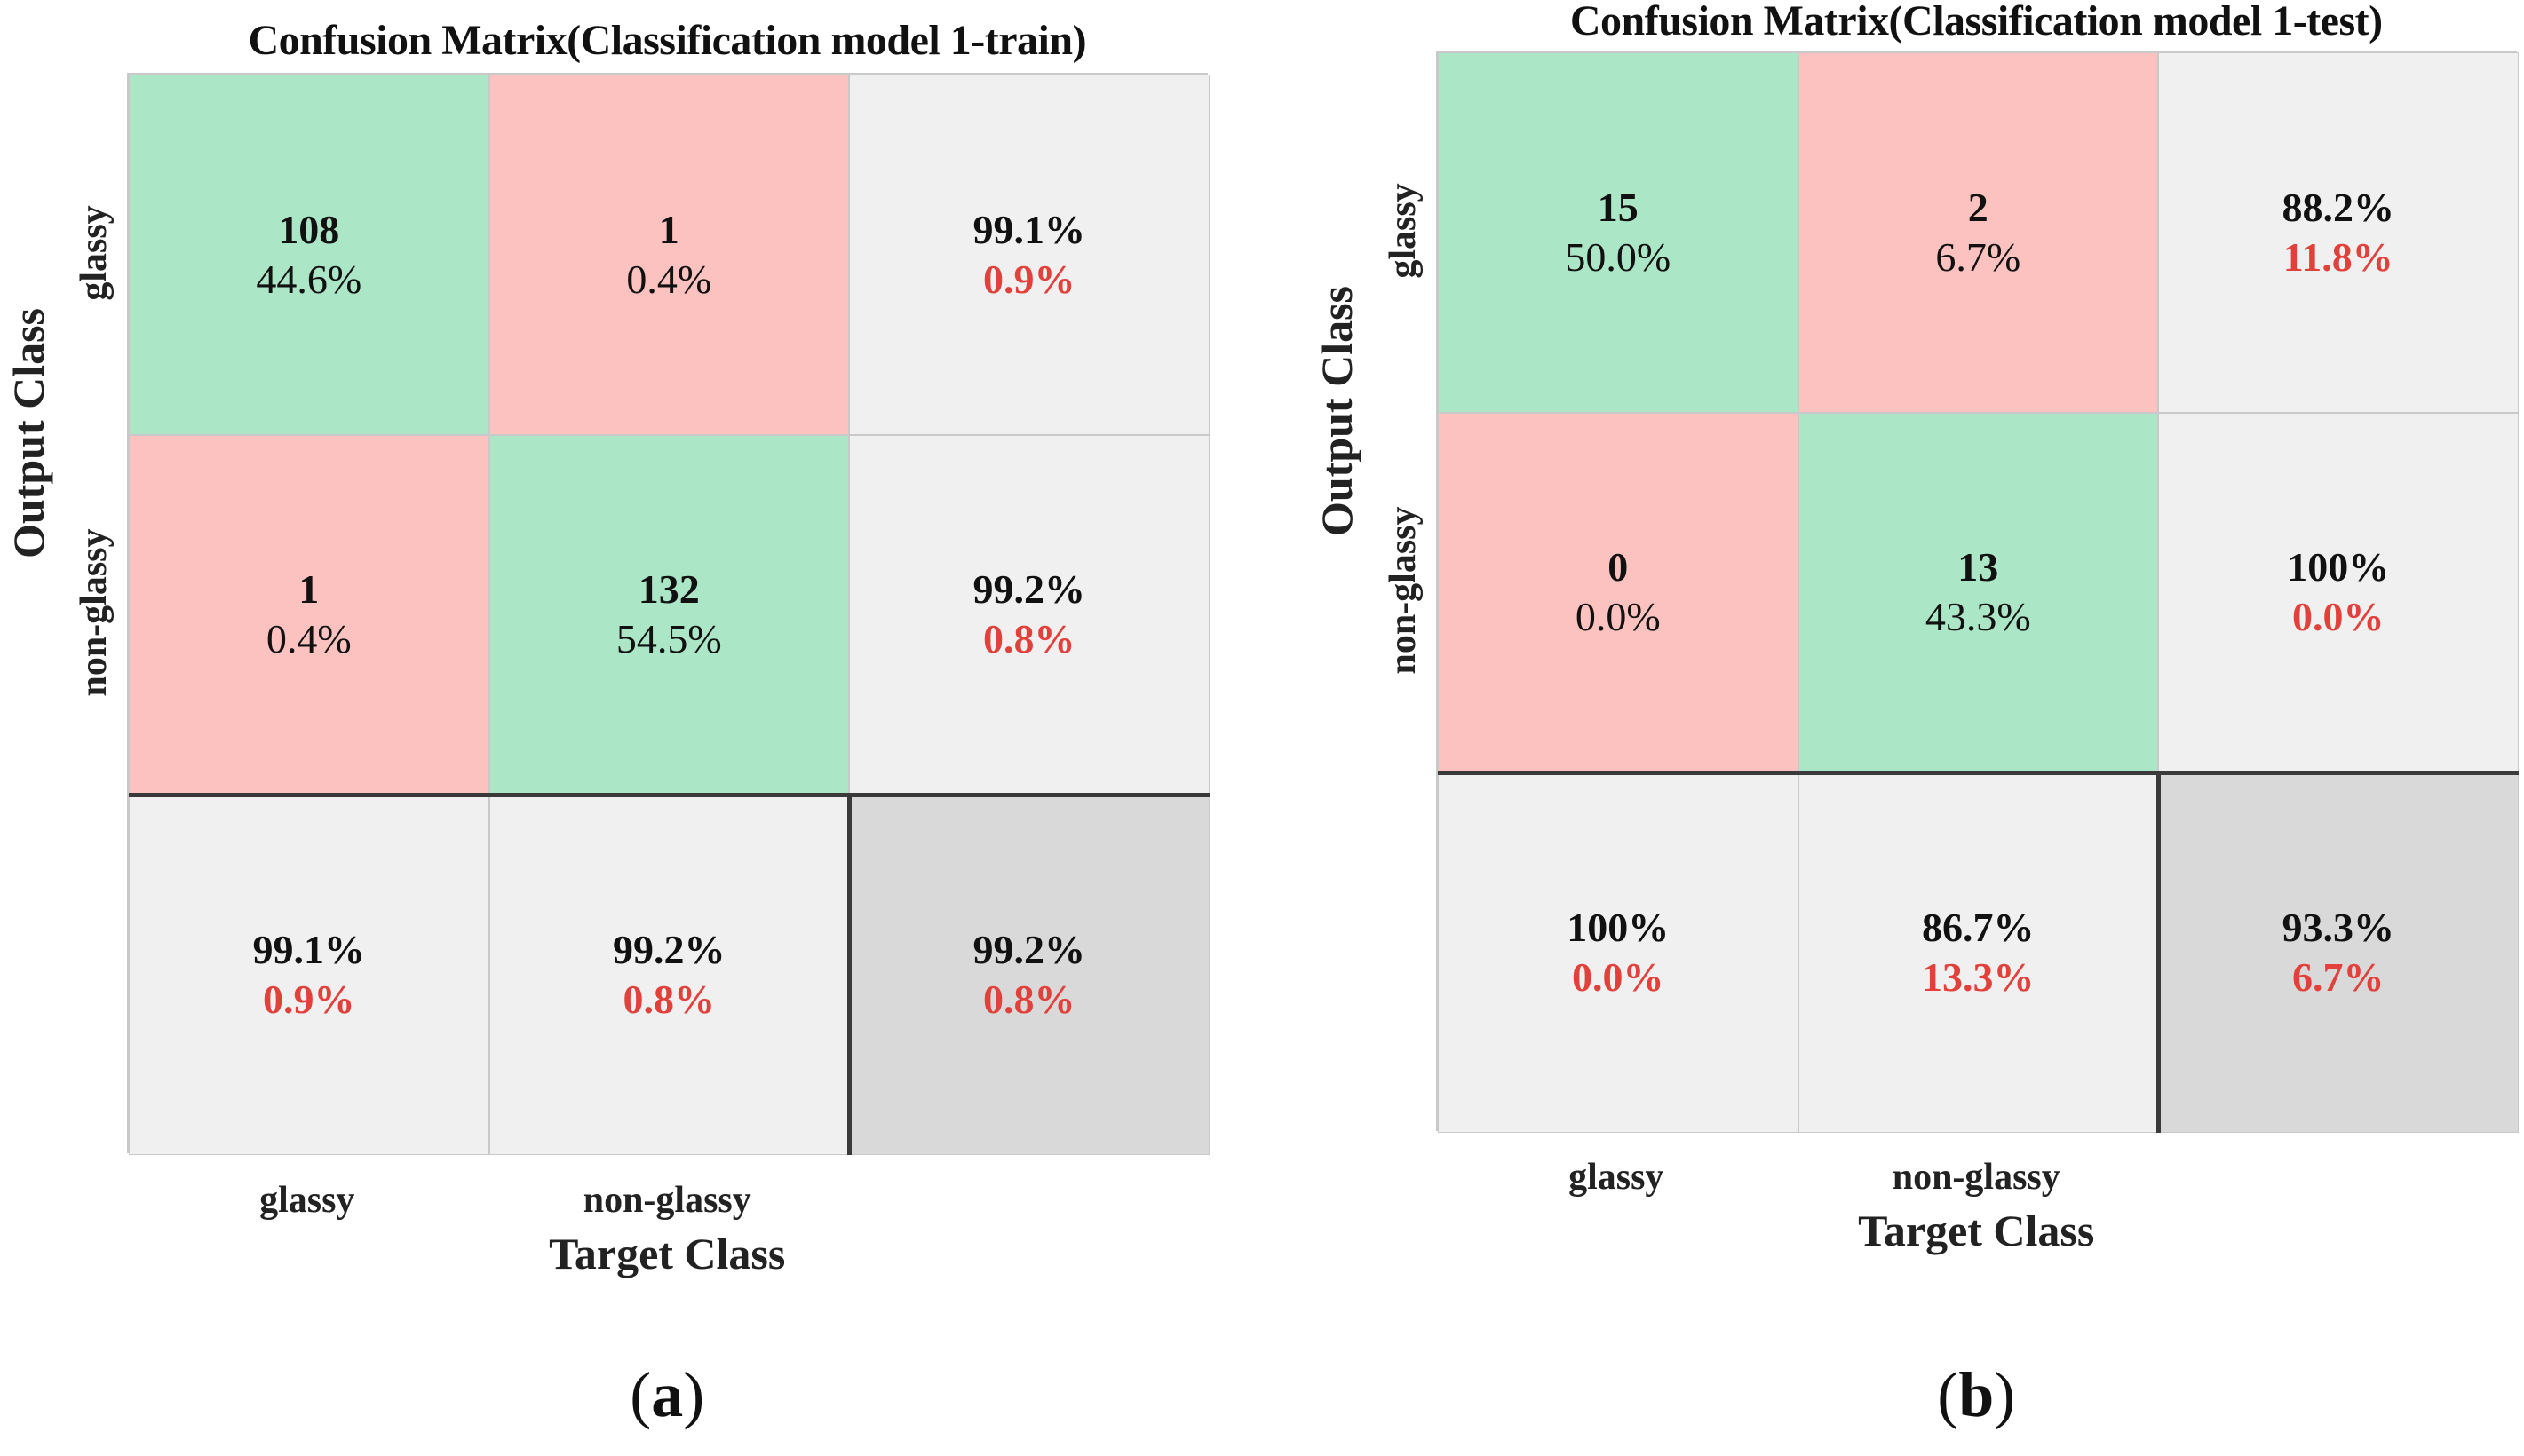 This screenshot has height=1456, width=2524. What do you see at coordinates (1976, 1177) in the screenshot?
I see `x-tick-non-glassy-test: non-glassy` at bounding box center [1976, 1177].